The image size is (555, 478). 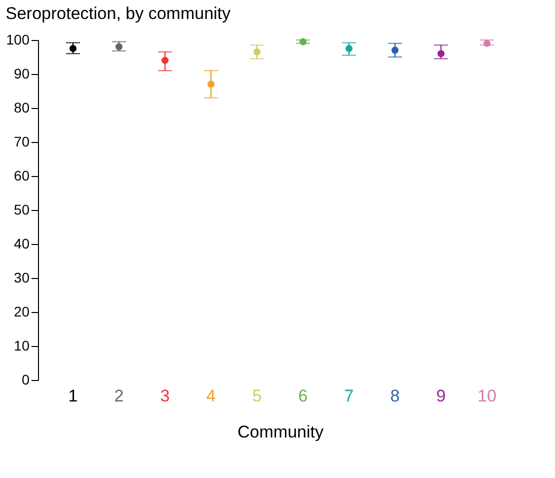 I want to click on x-tick-label: 2, so click(x=119, y=396).